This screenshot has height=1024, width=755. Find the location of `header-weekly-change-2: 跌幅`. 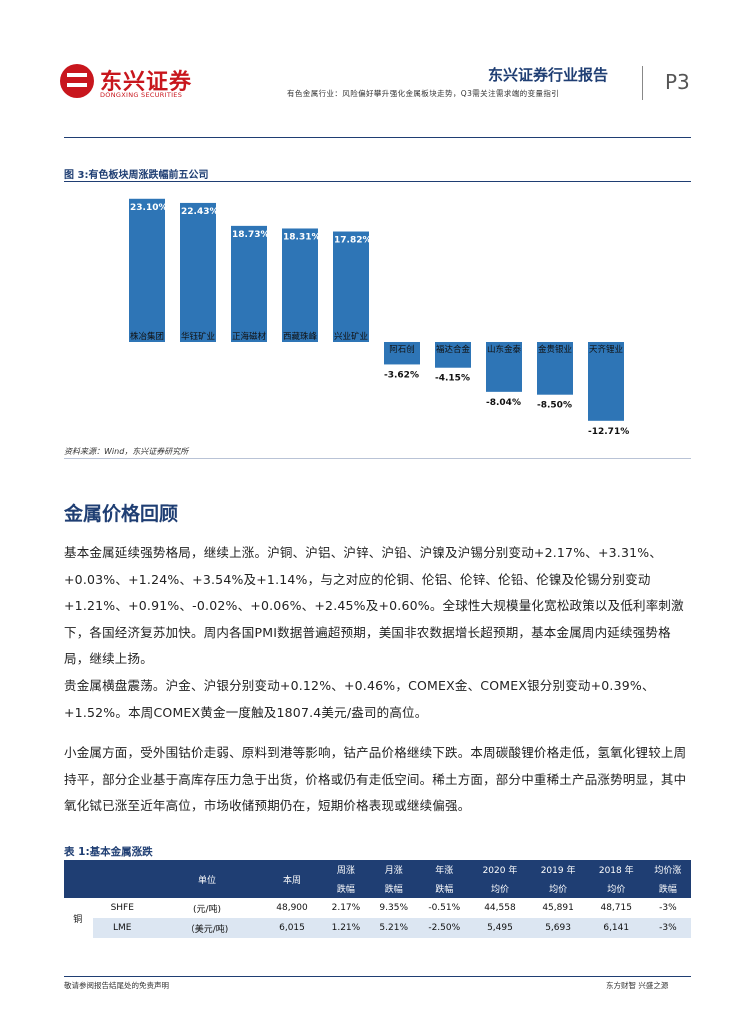

header-weekly-change-2: 跌幅 is located at coordinates (346, 888).